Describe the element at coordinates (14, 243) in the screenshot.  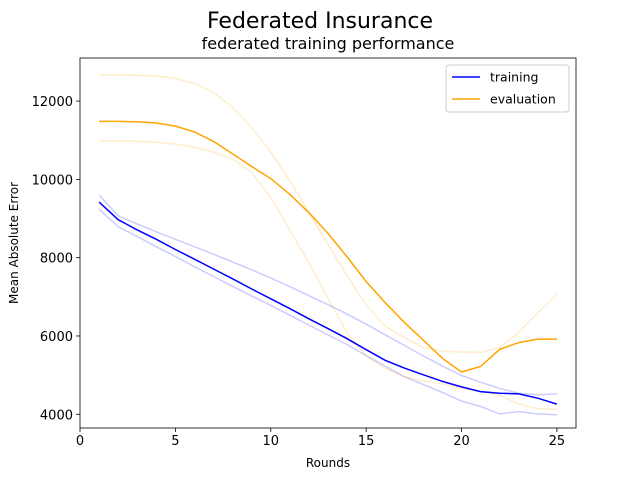
I see `y-axis-label: Mean Absolute Error` at that location.